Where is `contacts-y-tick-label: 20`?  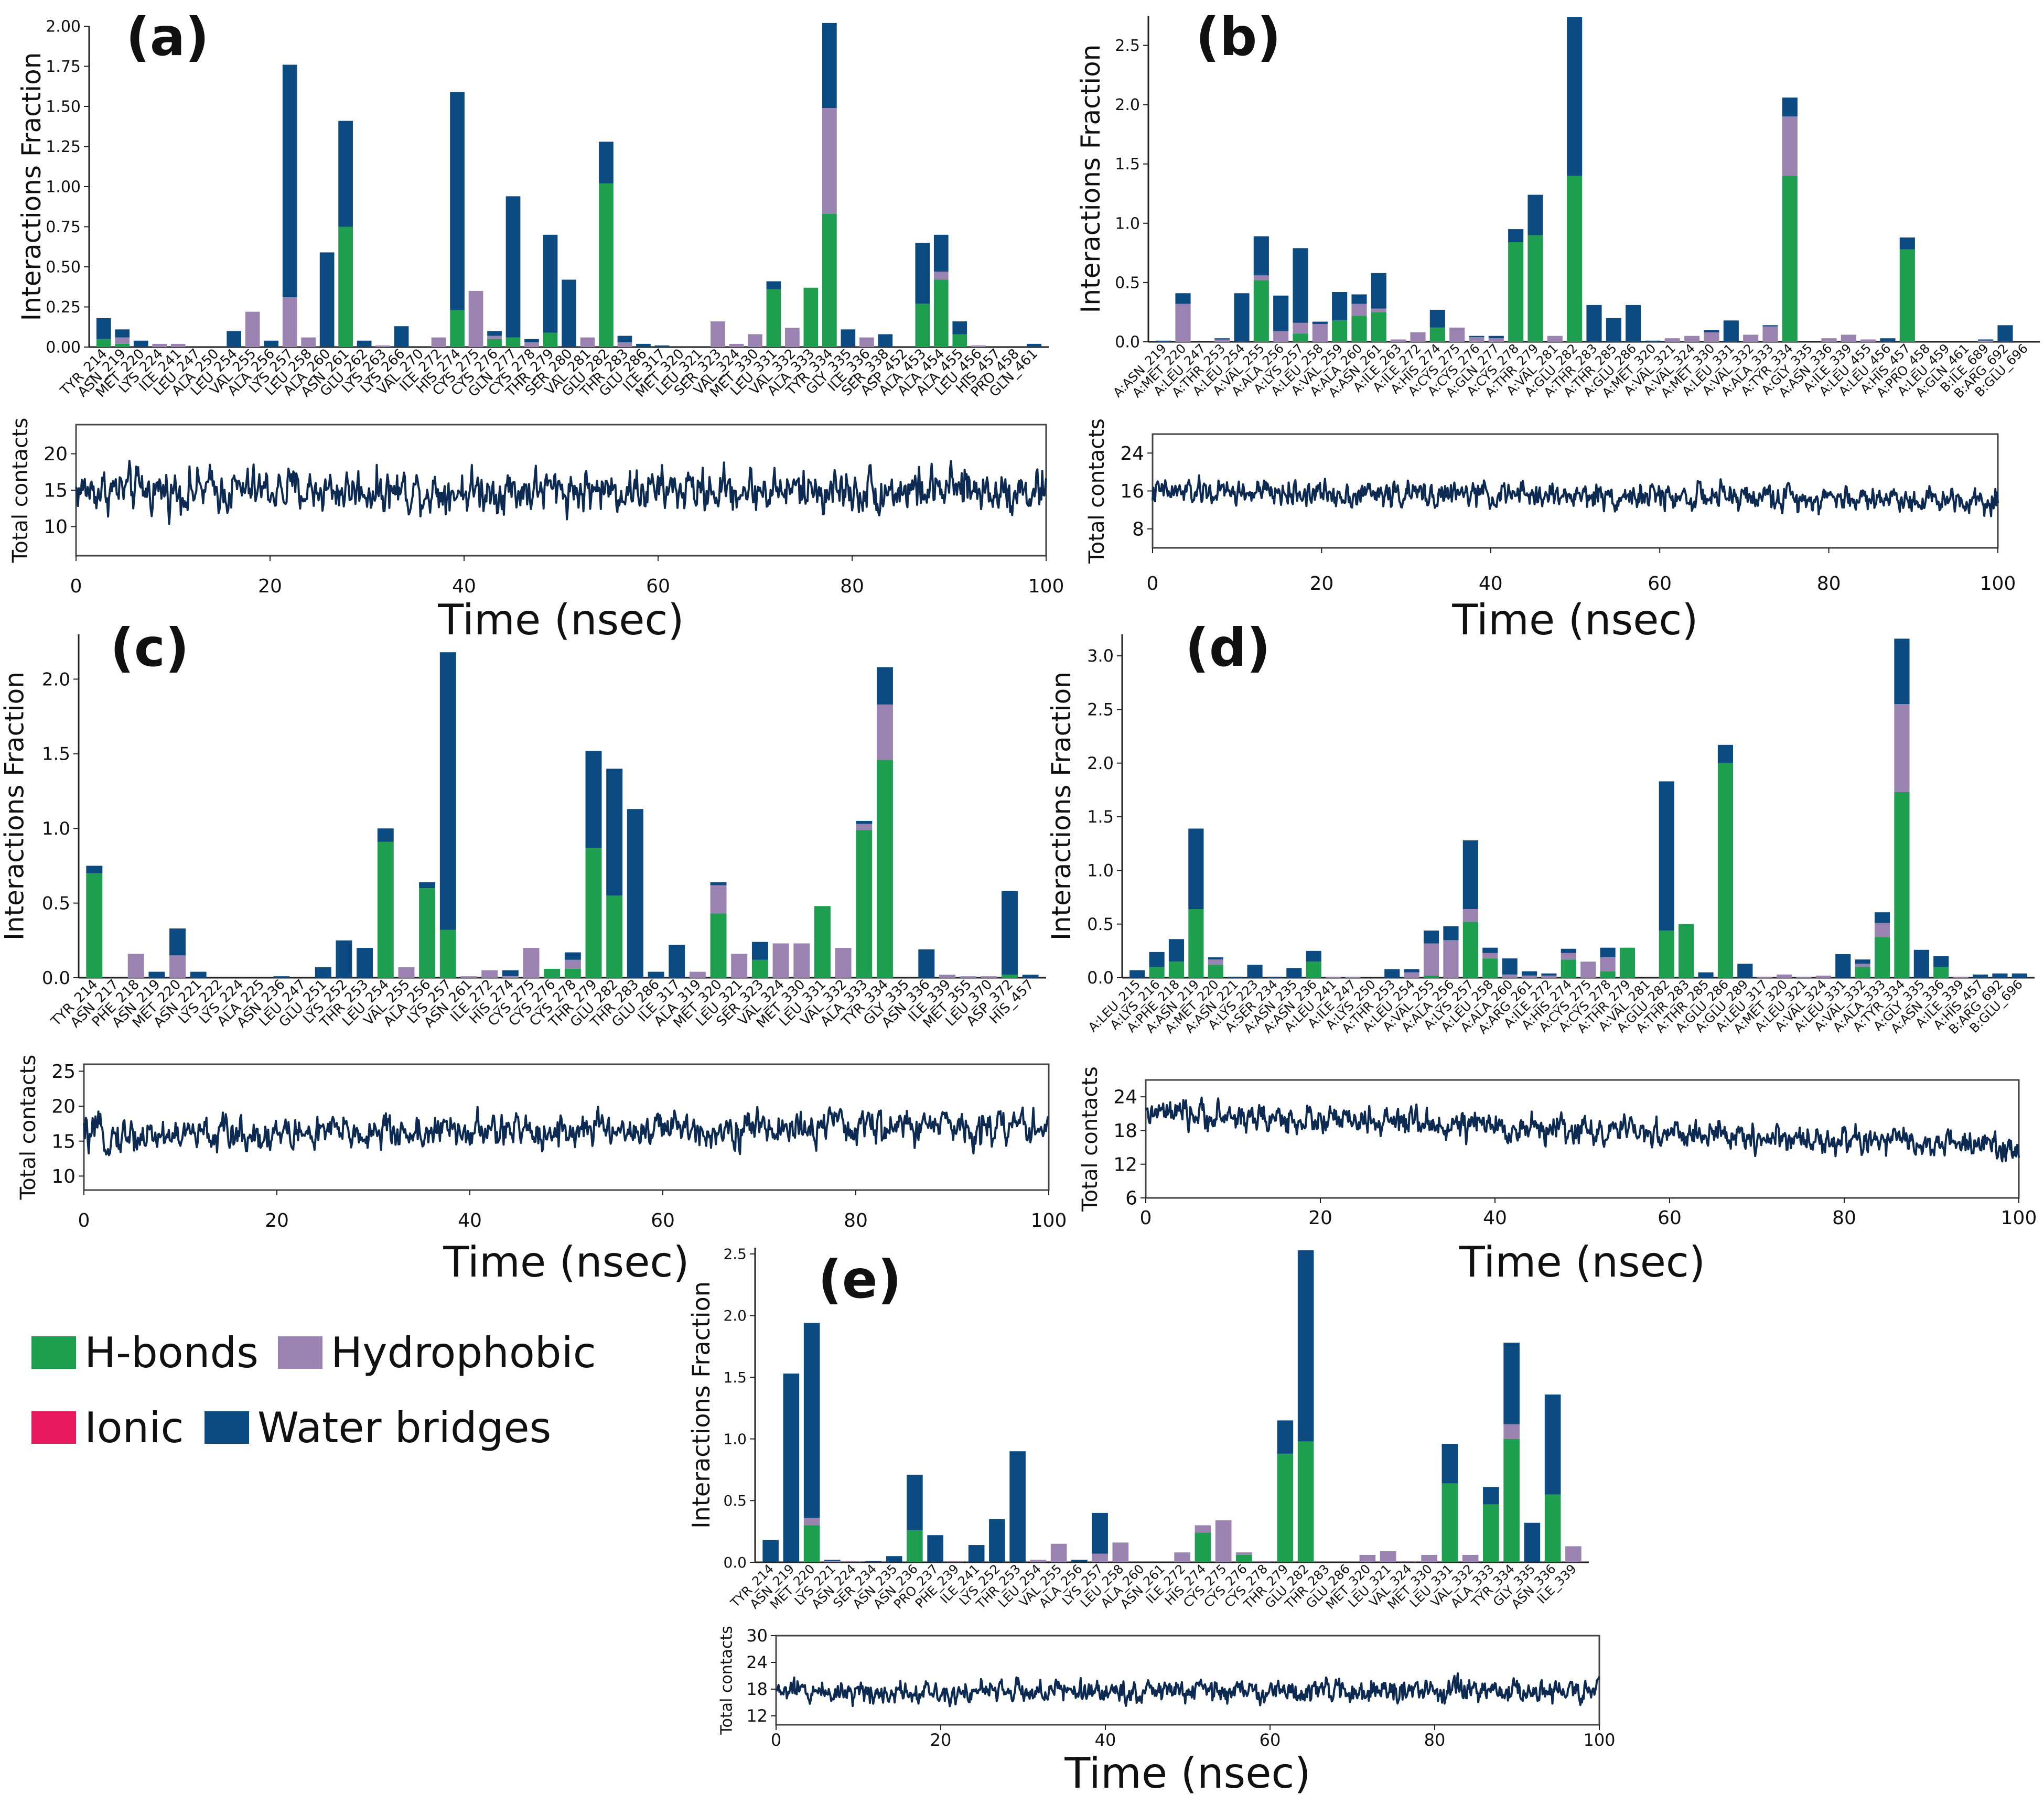 contacts-y-tick-label: 20 is located at coordinates (64, 1107).